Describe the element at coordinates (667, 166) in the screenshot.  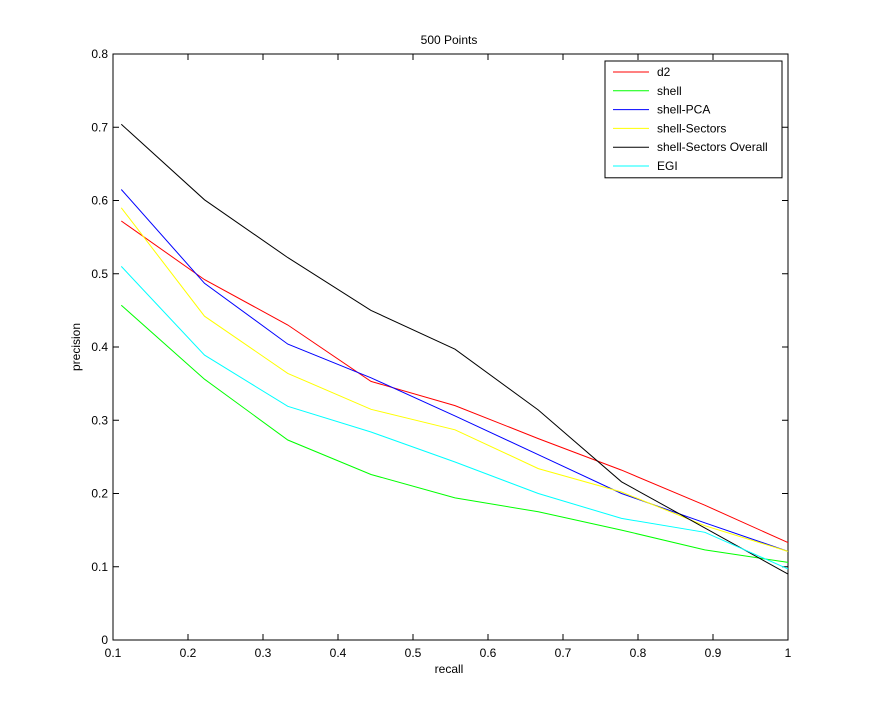
I see `legend-label: EGI` at that location.